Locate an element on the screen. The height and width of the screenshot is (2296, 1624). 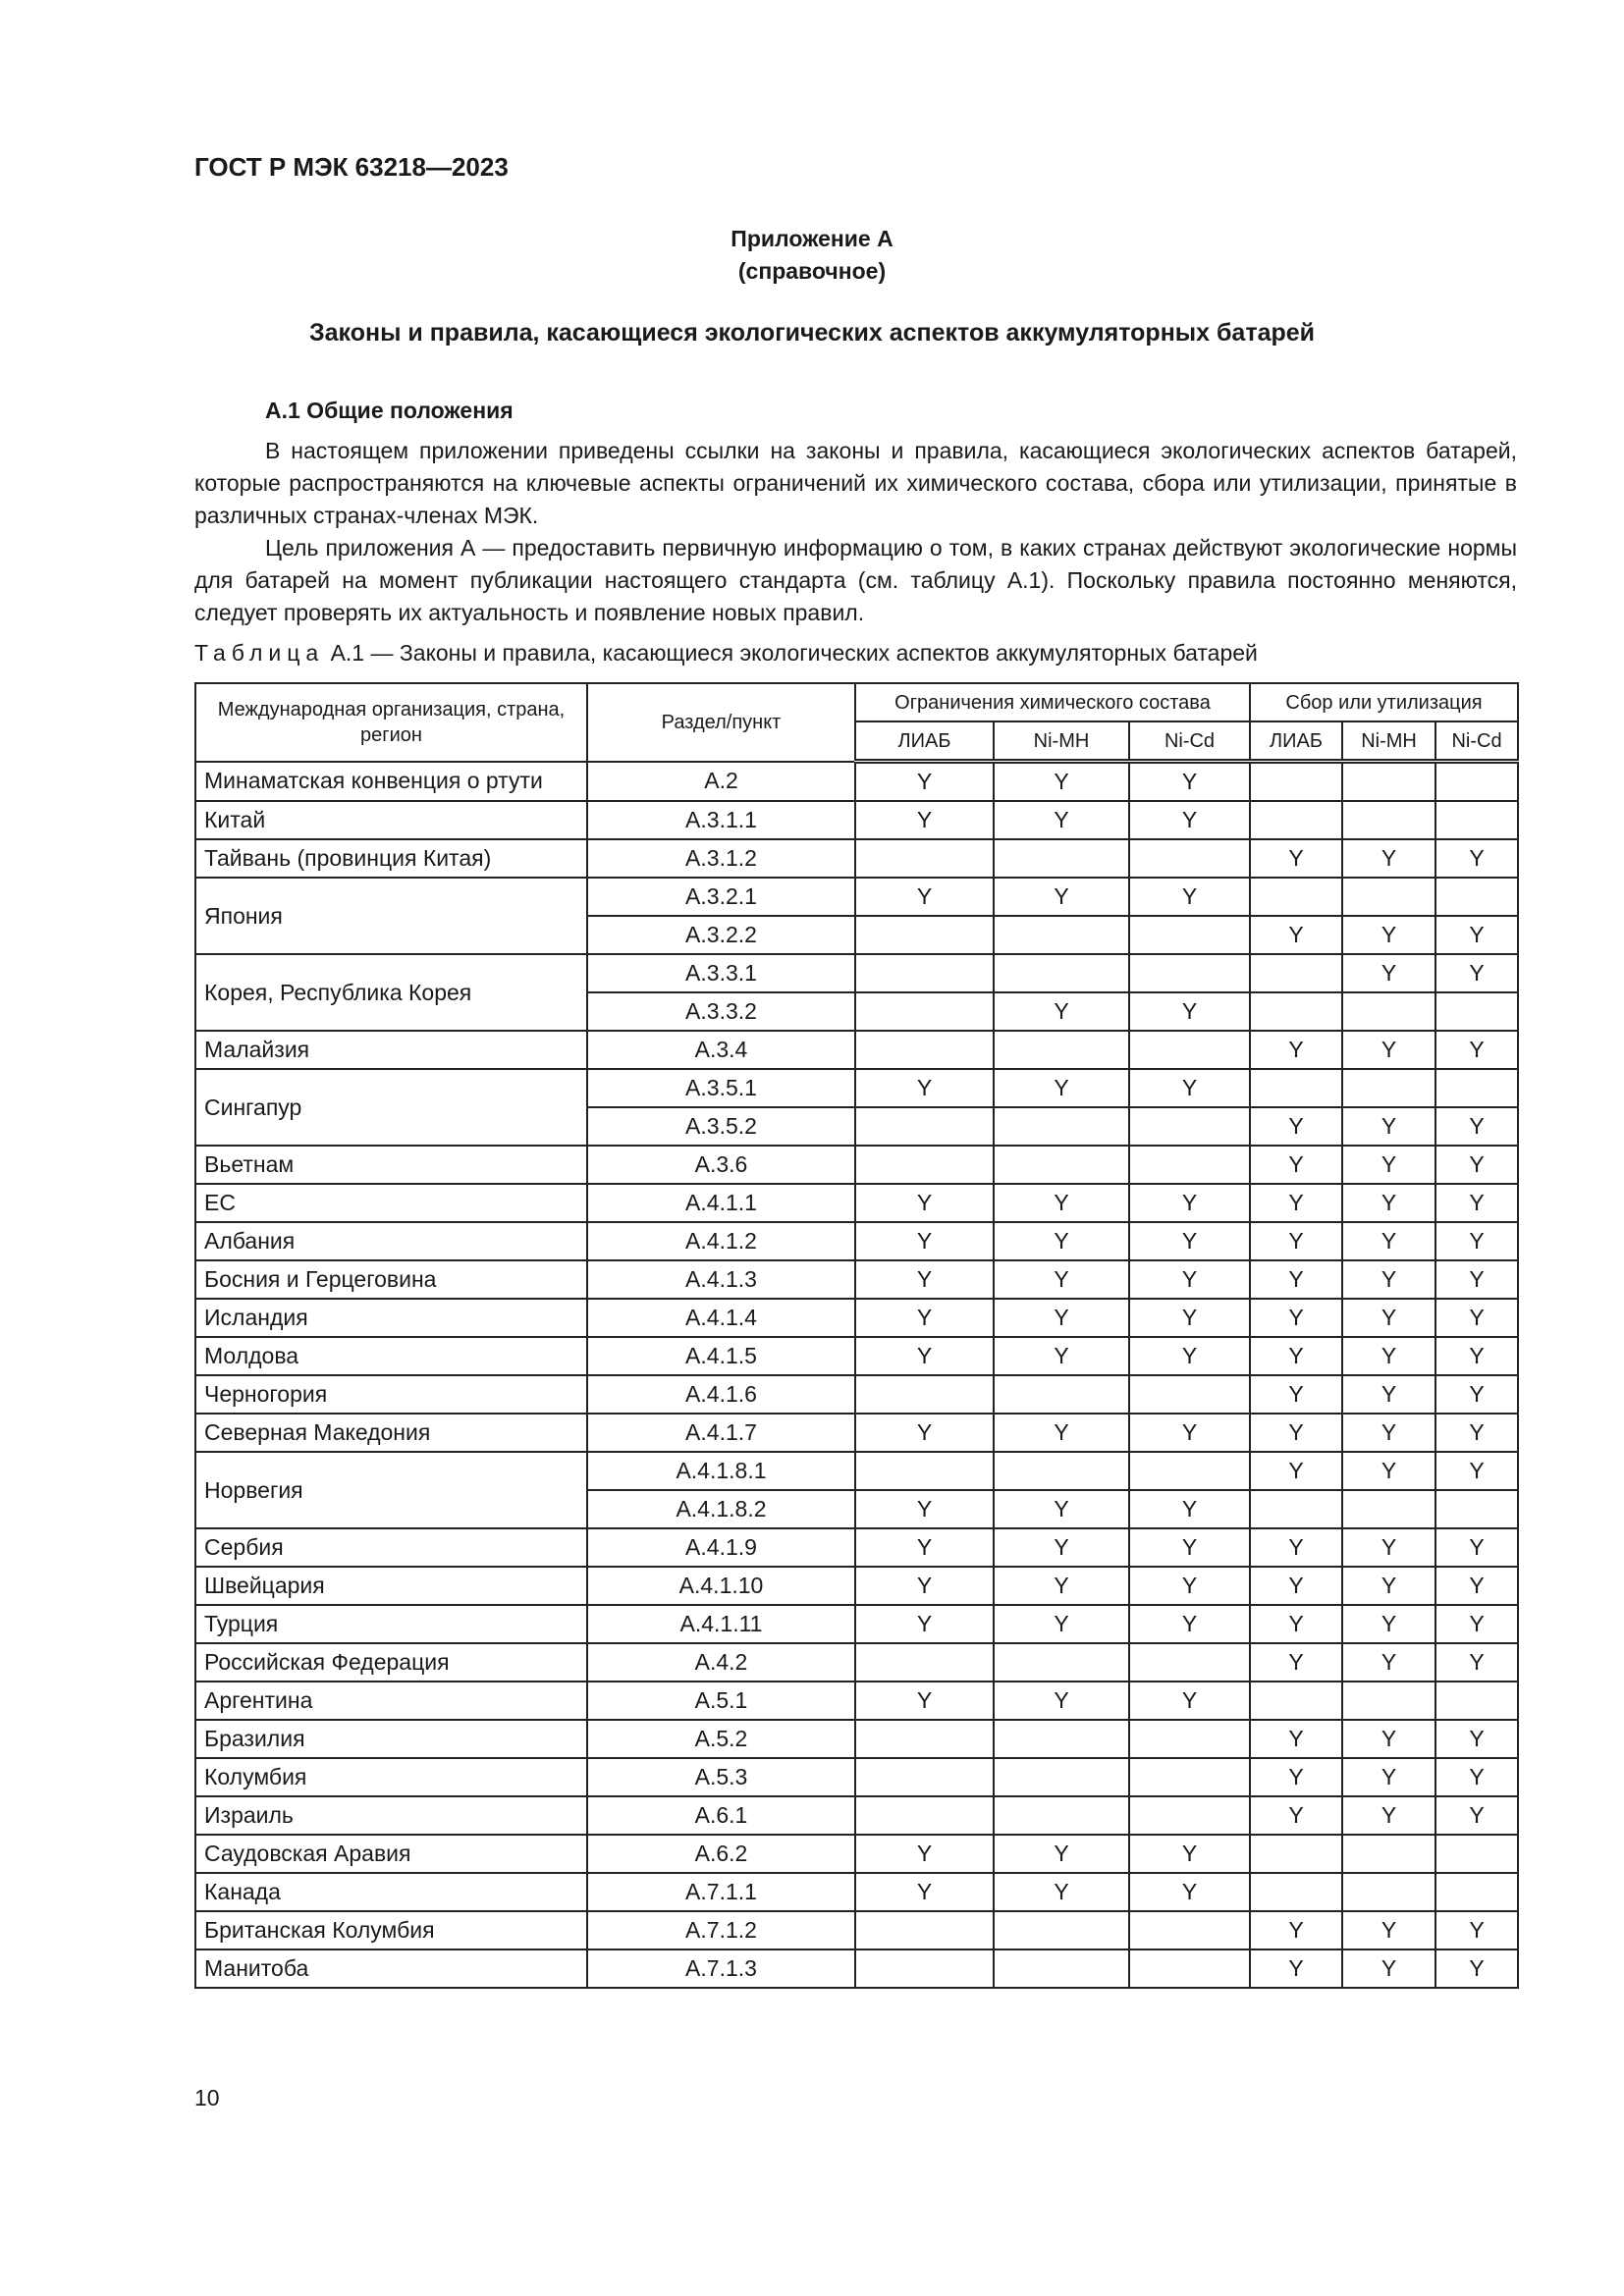
country-cell: Исландия is located at coordinates (391, 1318).